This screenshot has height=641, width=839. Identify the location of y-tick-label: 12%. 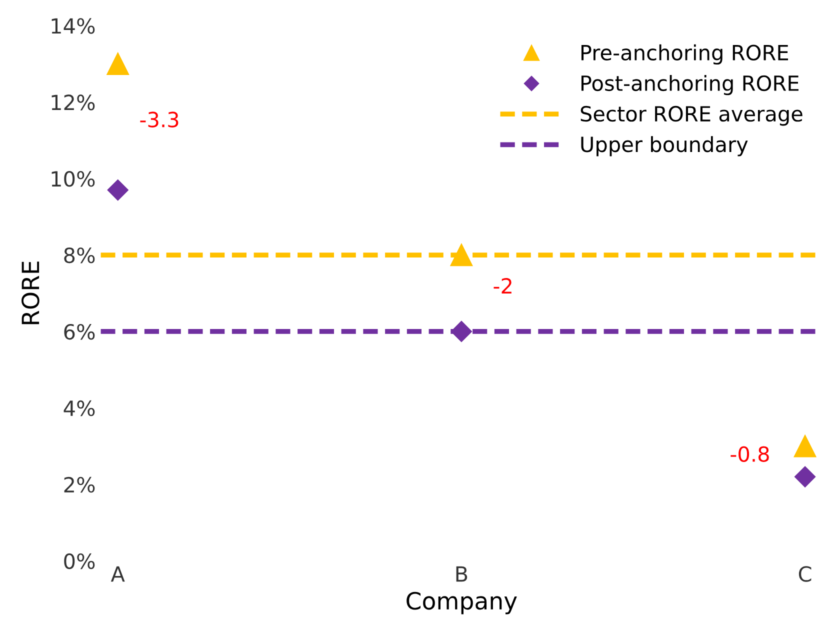
(73, 102).